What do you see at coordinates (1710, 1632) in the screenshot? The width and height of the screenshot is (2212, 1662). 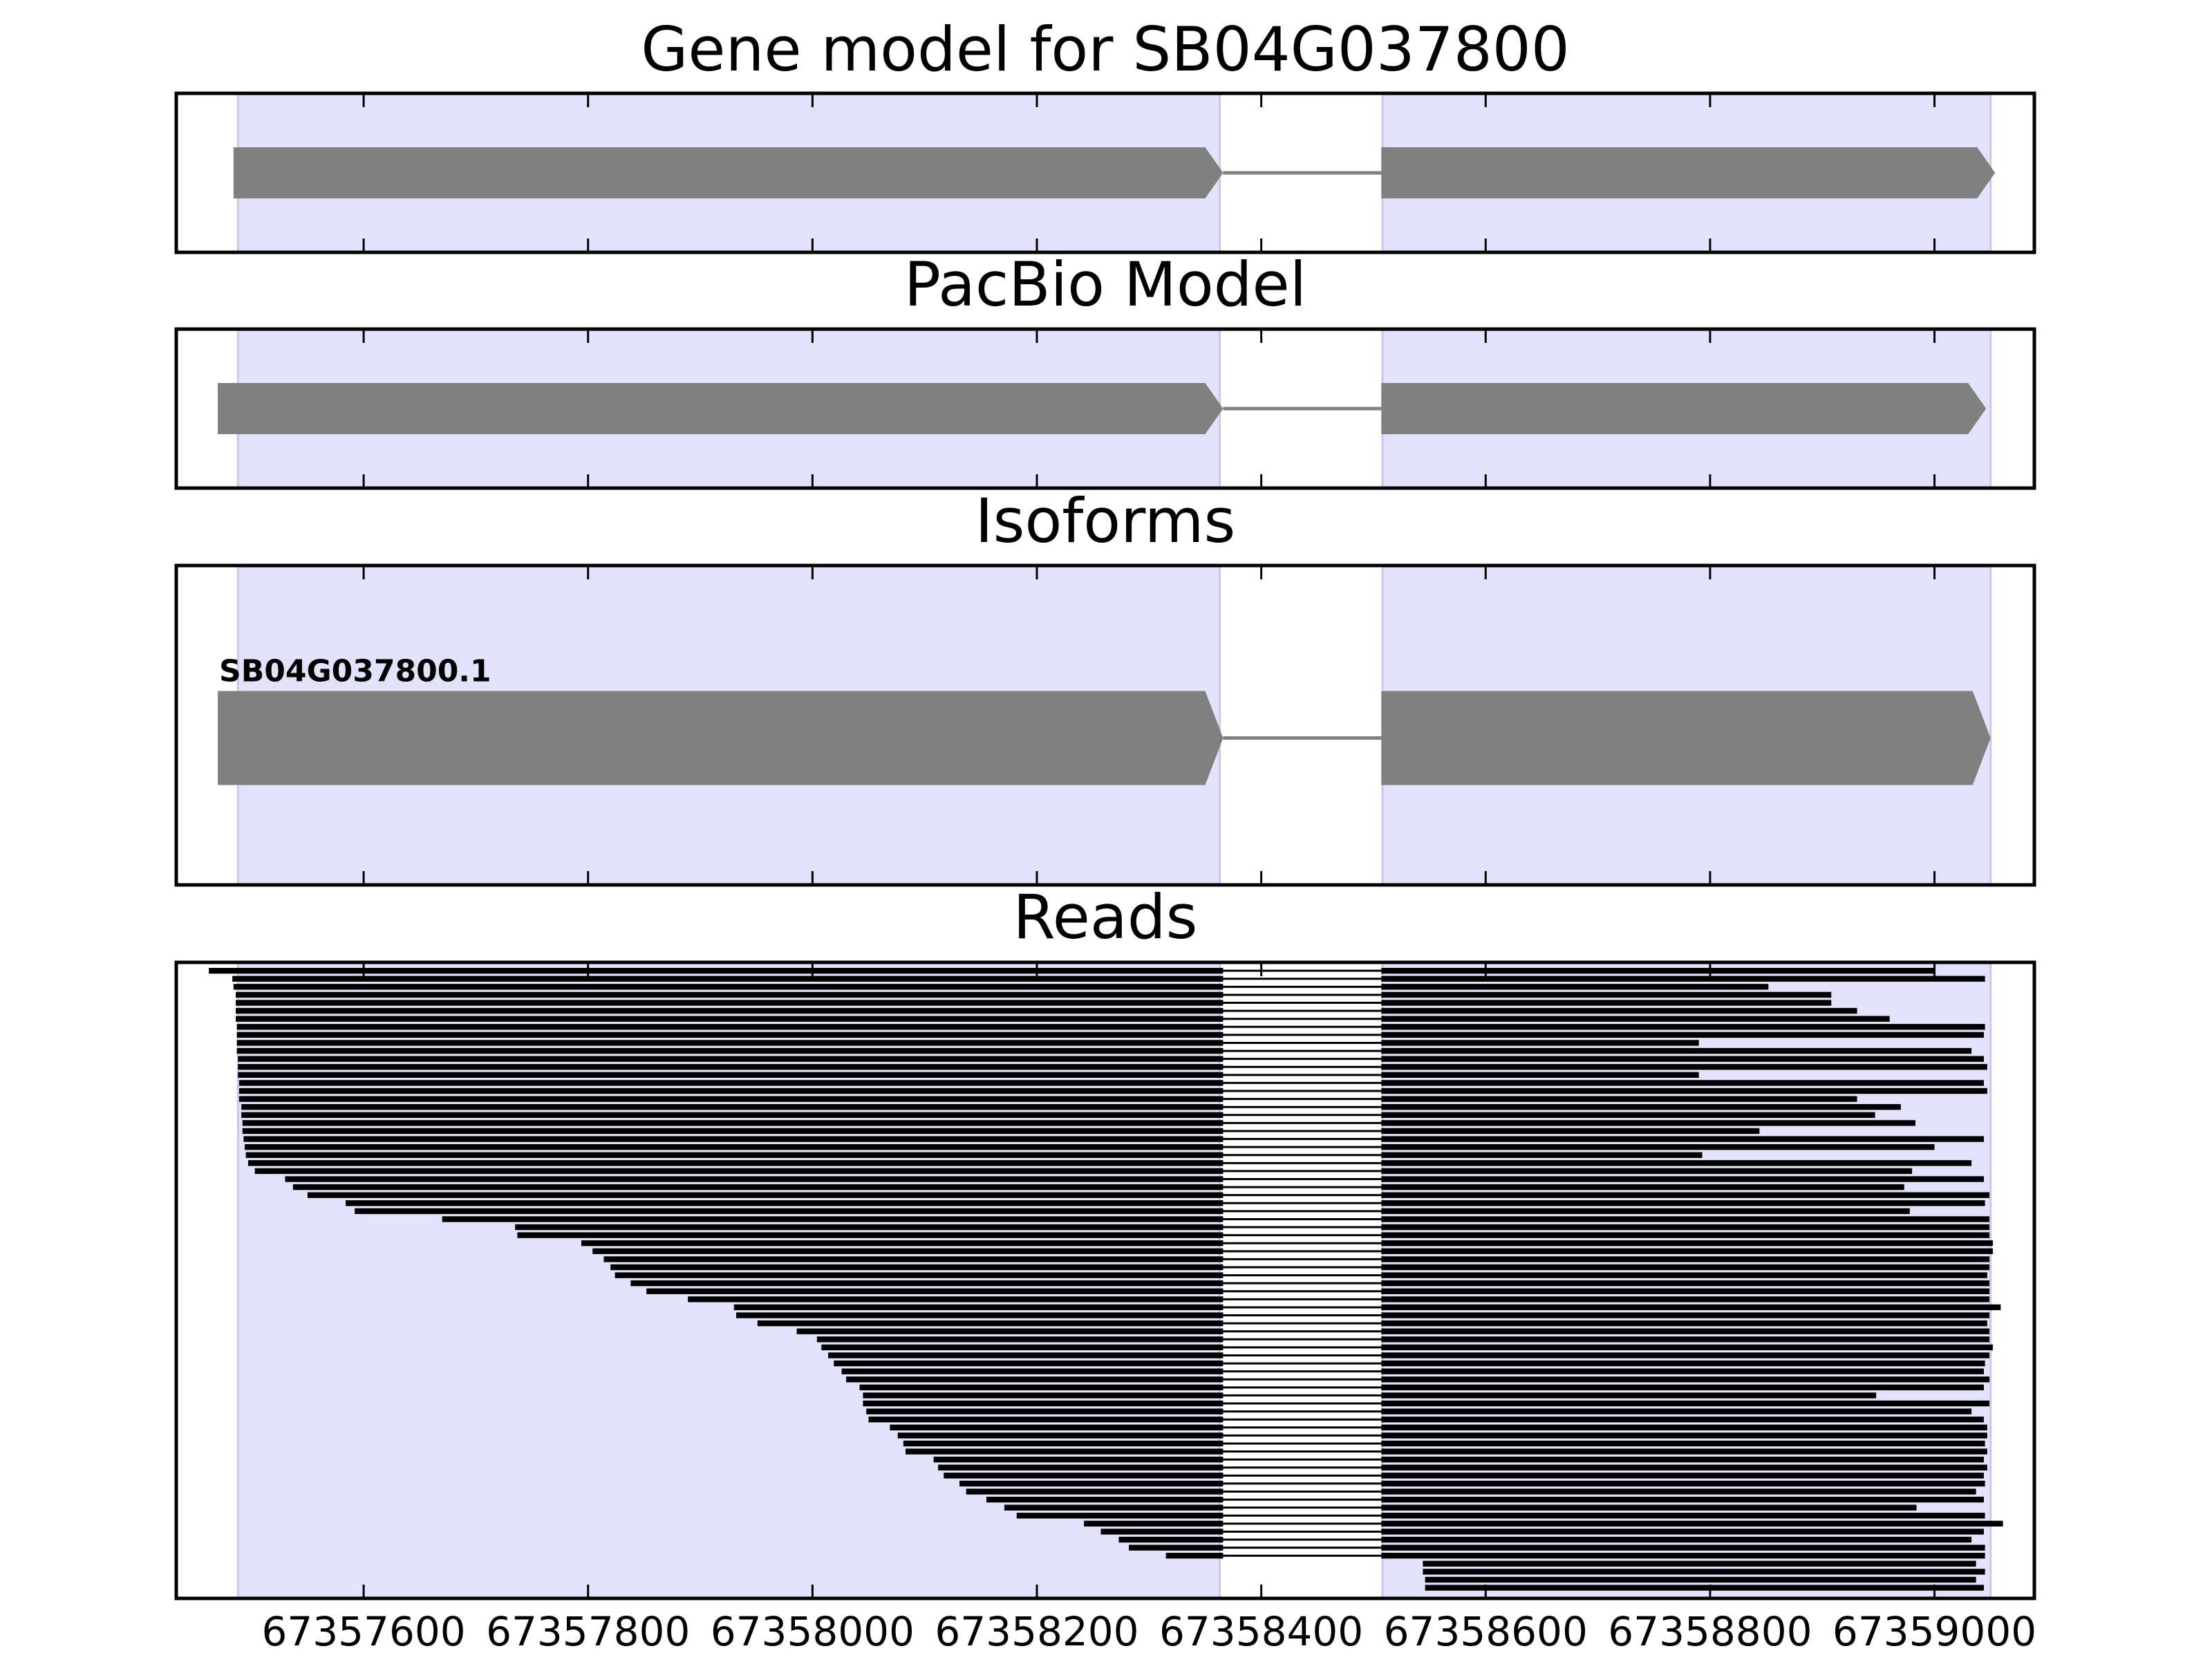 I see `x-tick-label: 67358800` at bounding box center [1710, 1632].